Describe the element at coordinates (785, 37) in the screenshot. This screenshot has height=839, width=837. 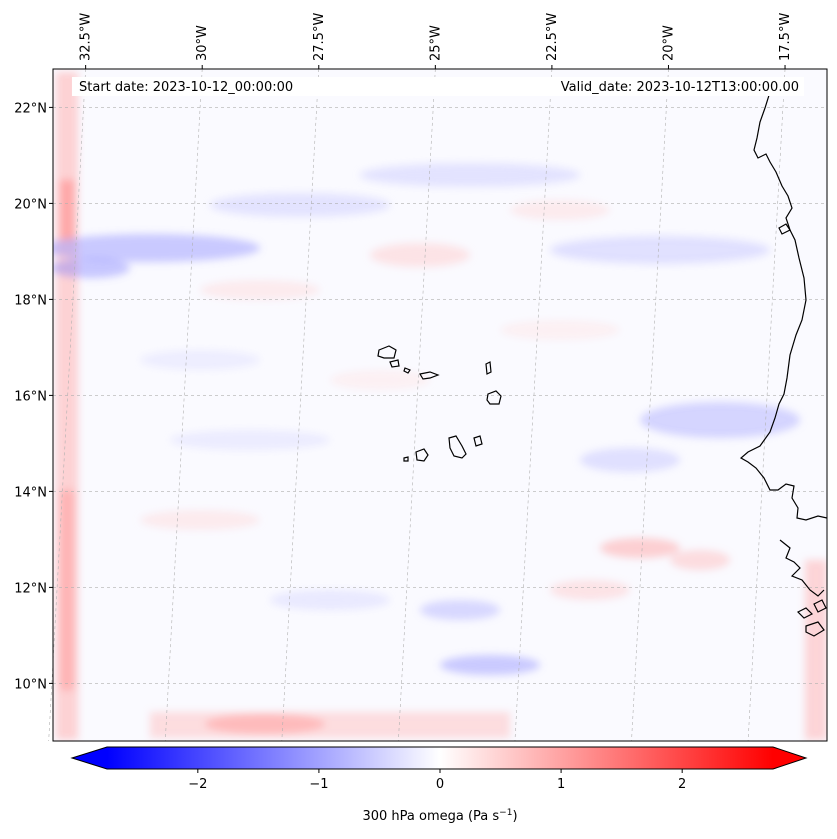
I see `lon-tick-label: 17.5°W` at that location.